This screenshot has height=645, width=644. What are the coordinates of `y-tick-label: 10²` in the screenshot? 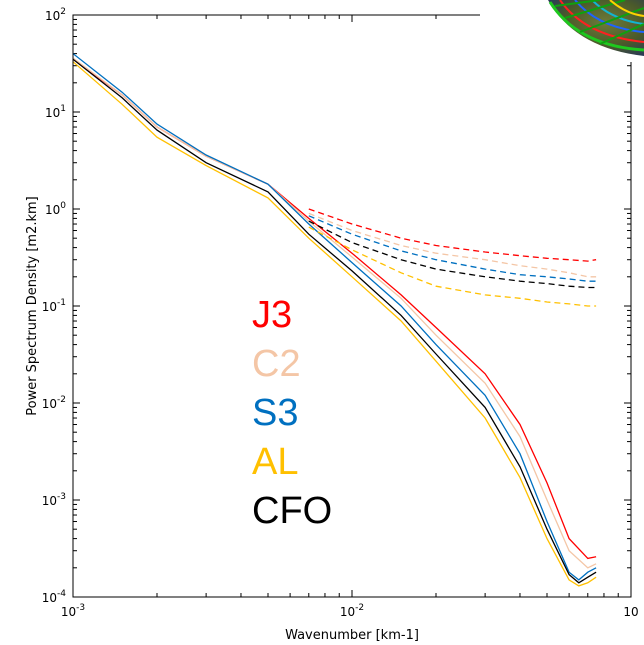 It's located at (55, 15).